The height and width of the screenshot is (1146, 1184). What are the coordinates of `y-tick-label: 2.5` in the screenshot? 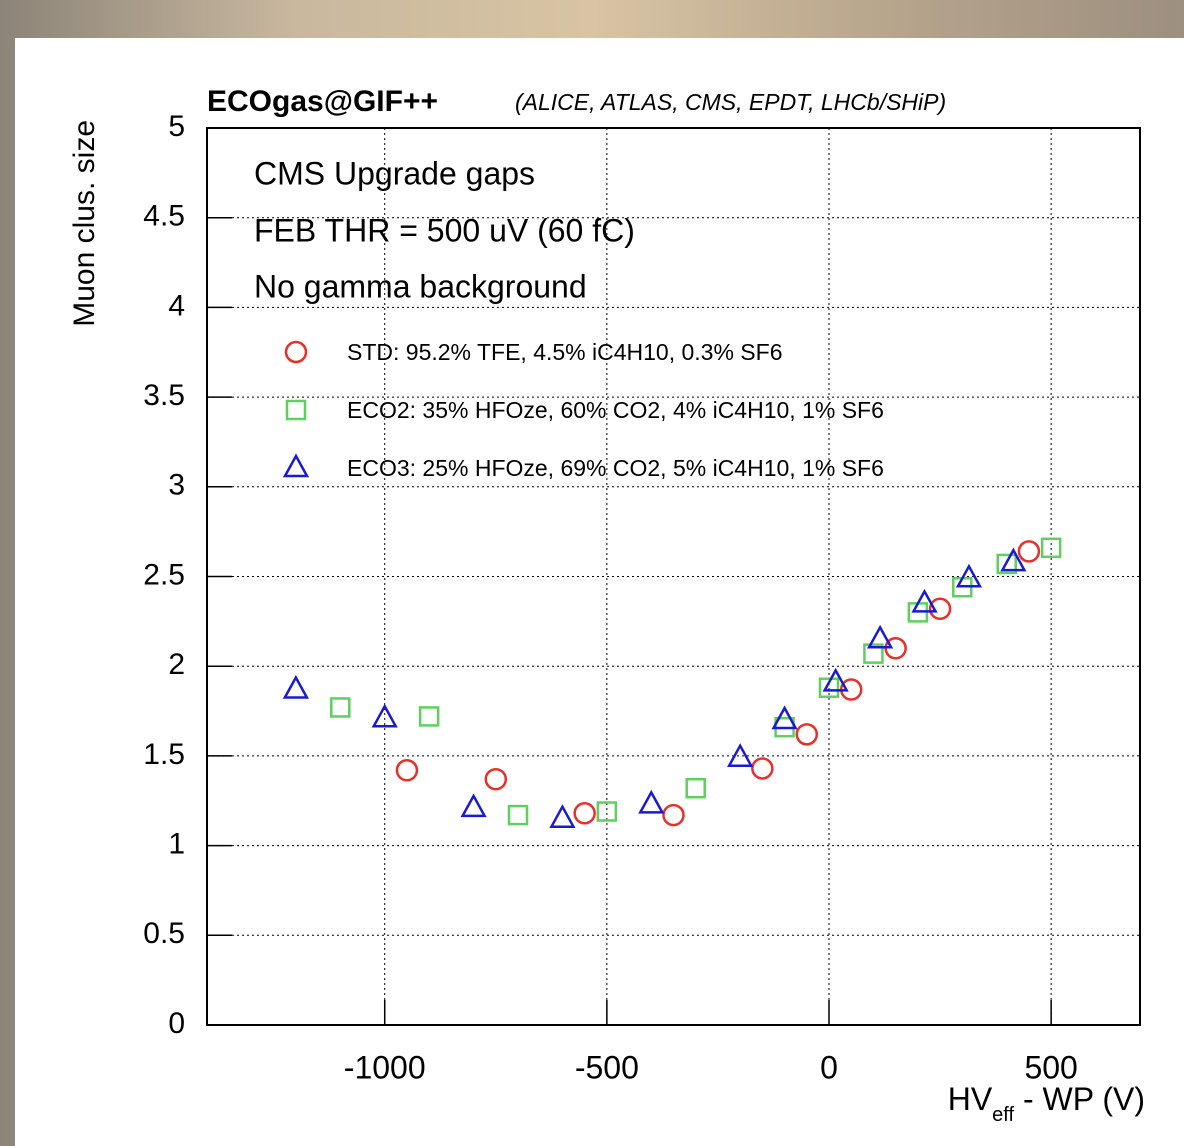 It's located at (164, 574).